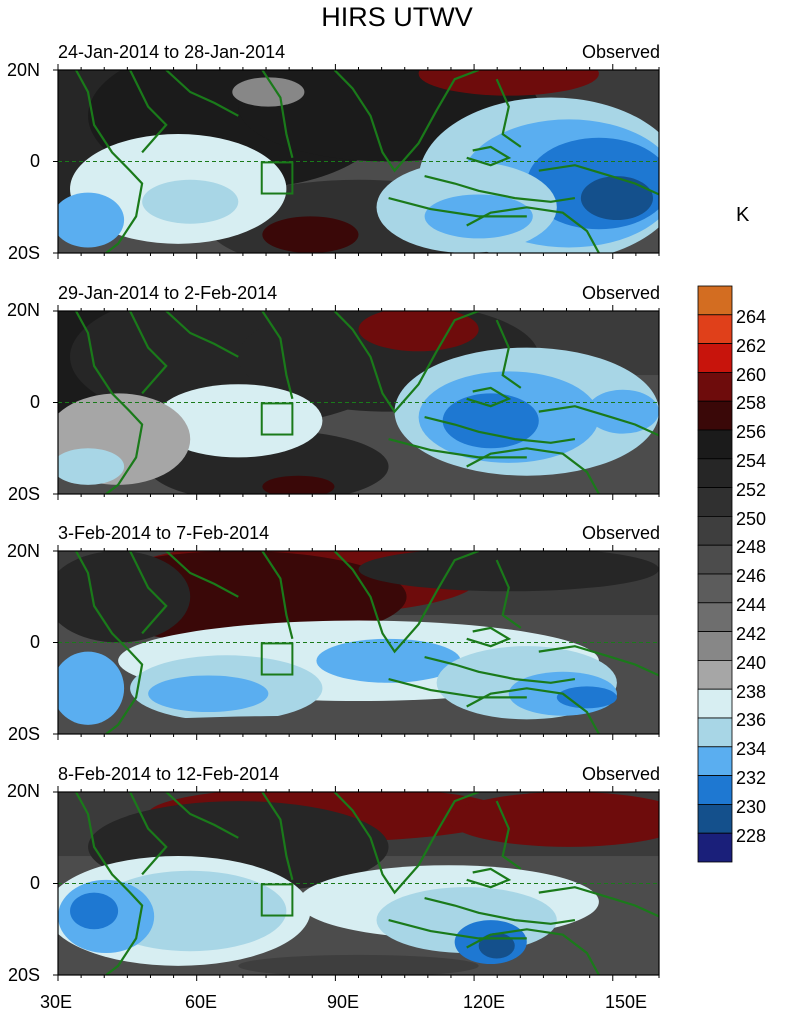  What do you see at coordinates (34, 883) in the screenshot?
I see `panel-4-ytick-0: 0` at bounding box center [34, 883].